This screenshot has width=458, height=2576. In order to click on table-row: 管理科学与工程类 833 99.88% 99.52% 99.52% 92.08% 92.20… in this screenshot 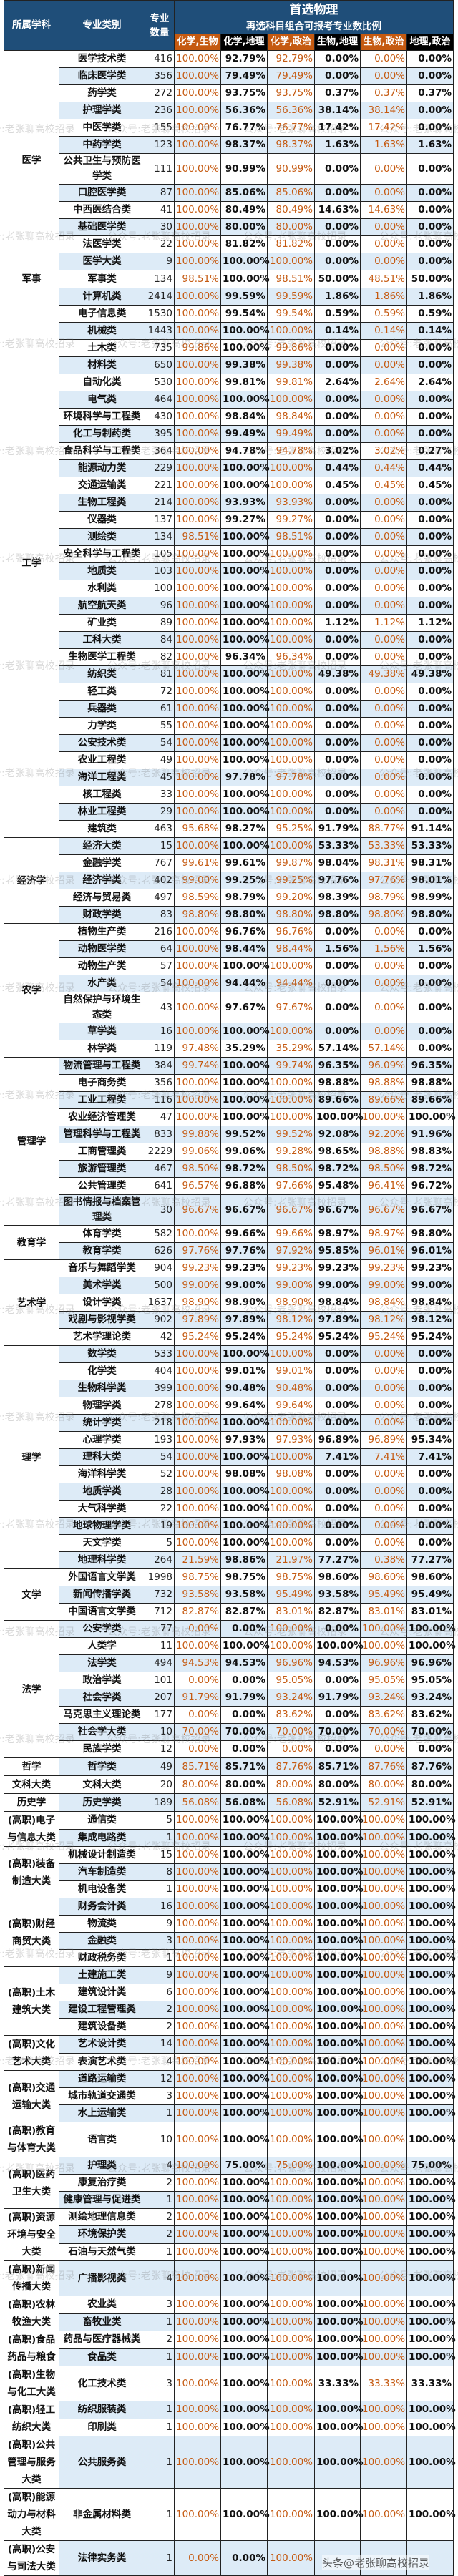, I will do `click(229, 1134)`.